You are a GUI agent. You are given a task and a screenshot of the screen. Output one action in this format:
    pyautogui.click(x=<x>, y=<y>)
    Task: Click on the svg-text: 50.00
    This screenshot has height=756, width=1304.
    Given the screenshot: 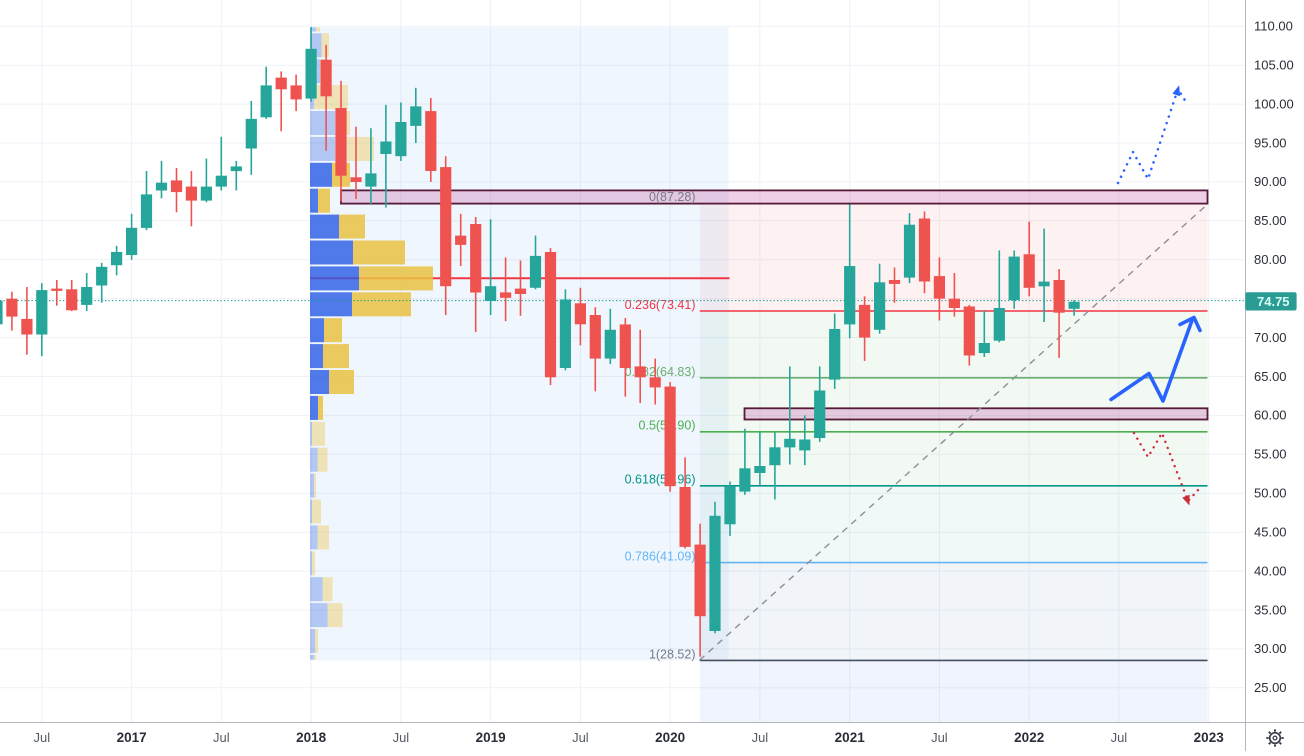 What is the action you would take?
    pyautogui.click(x=1270, y=493)
    